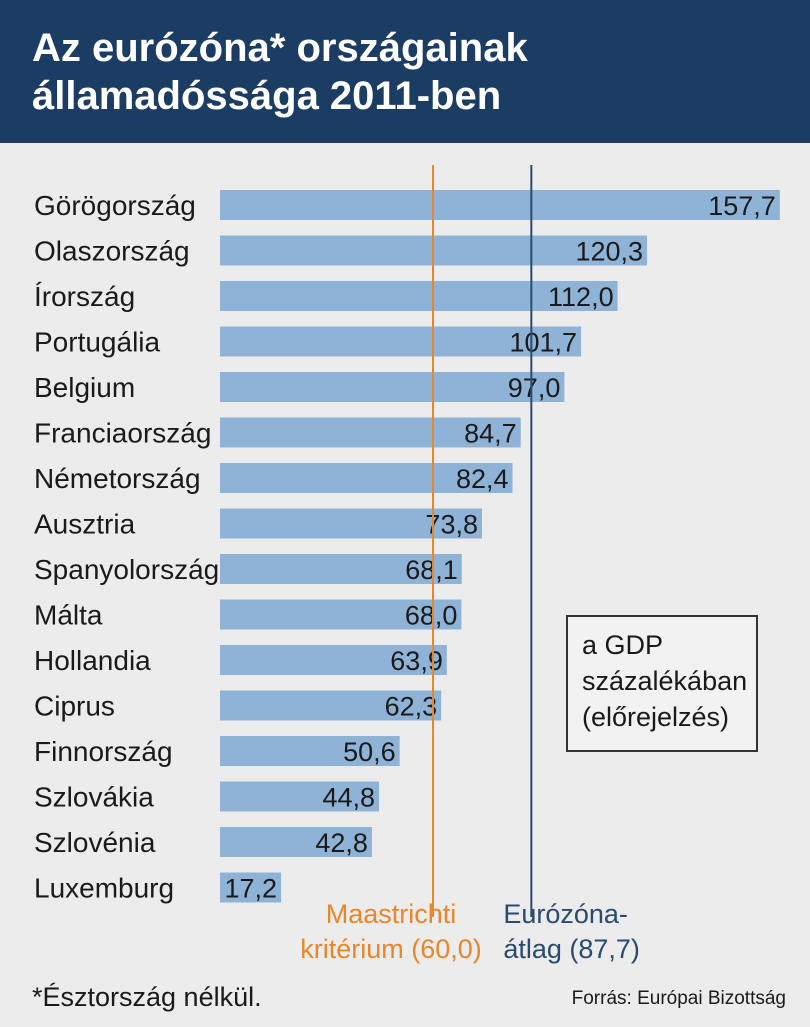 This screenshot has height=1027, width=810. I want to click on unit-line-2: százalékában, so click(665, 681).